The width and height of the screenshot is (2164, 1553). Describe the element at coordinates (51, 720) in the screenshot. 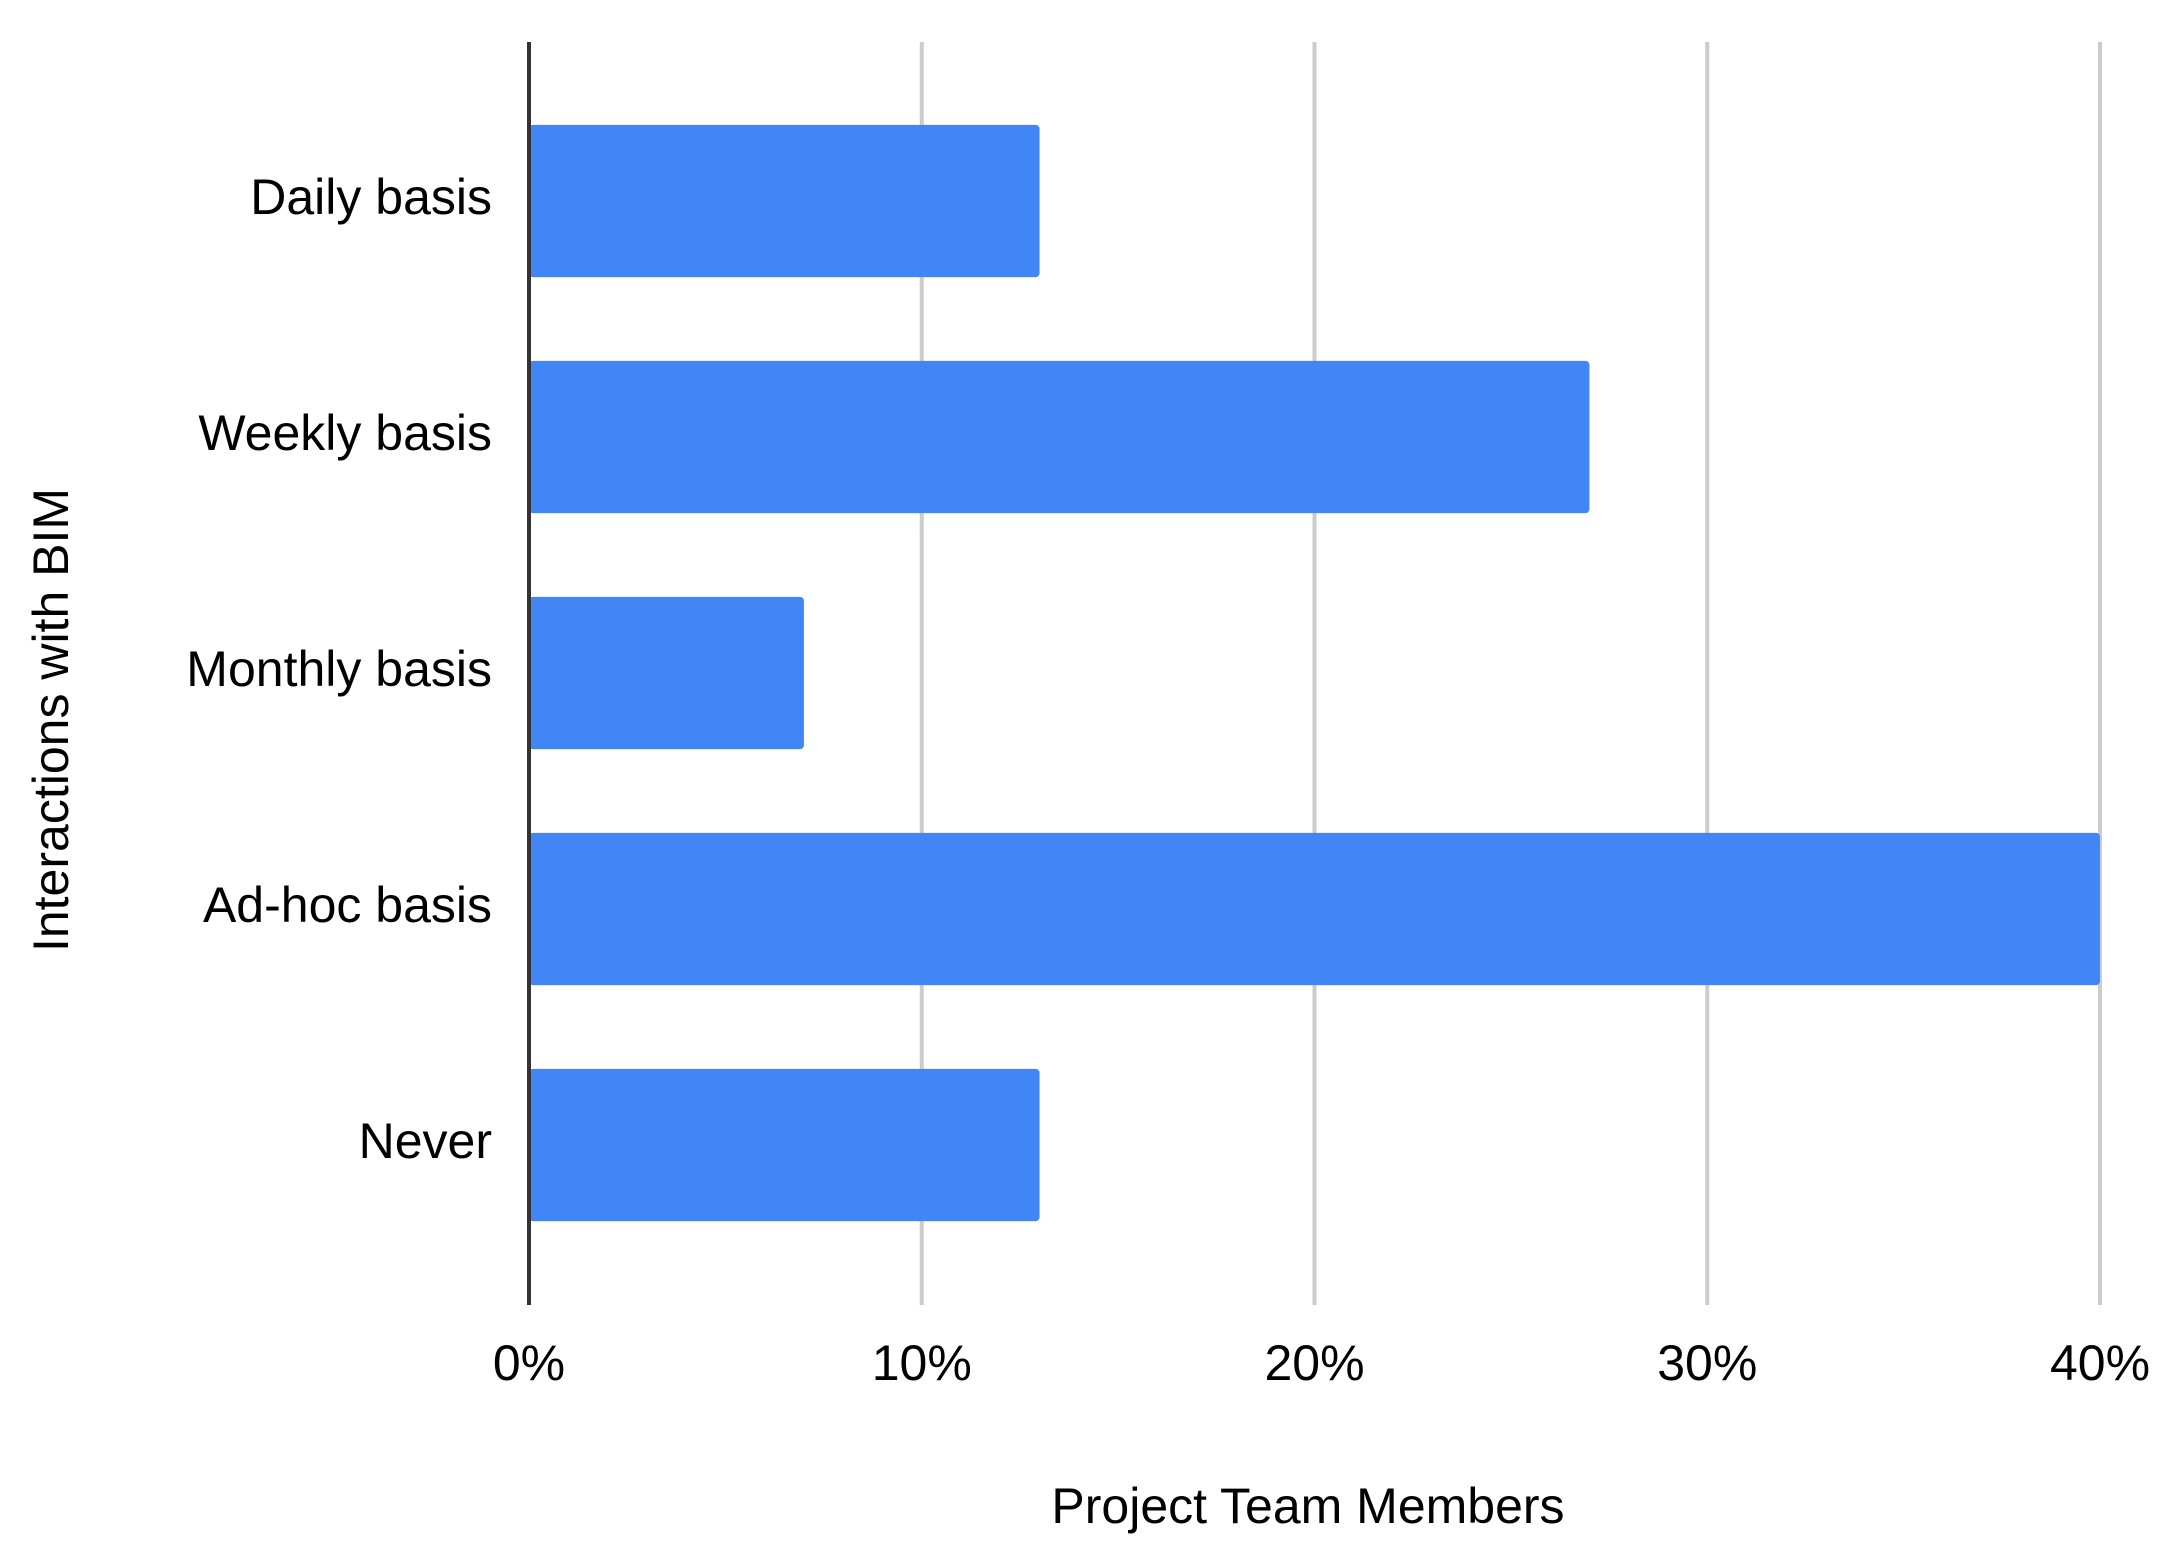

I see `y-axis-title: Interactions with BIM` at that location.